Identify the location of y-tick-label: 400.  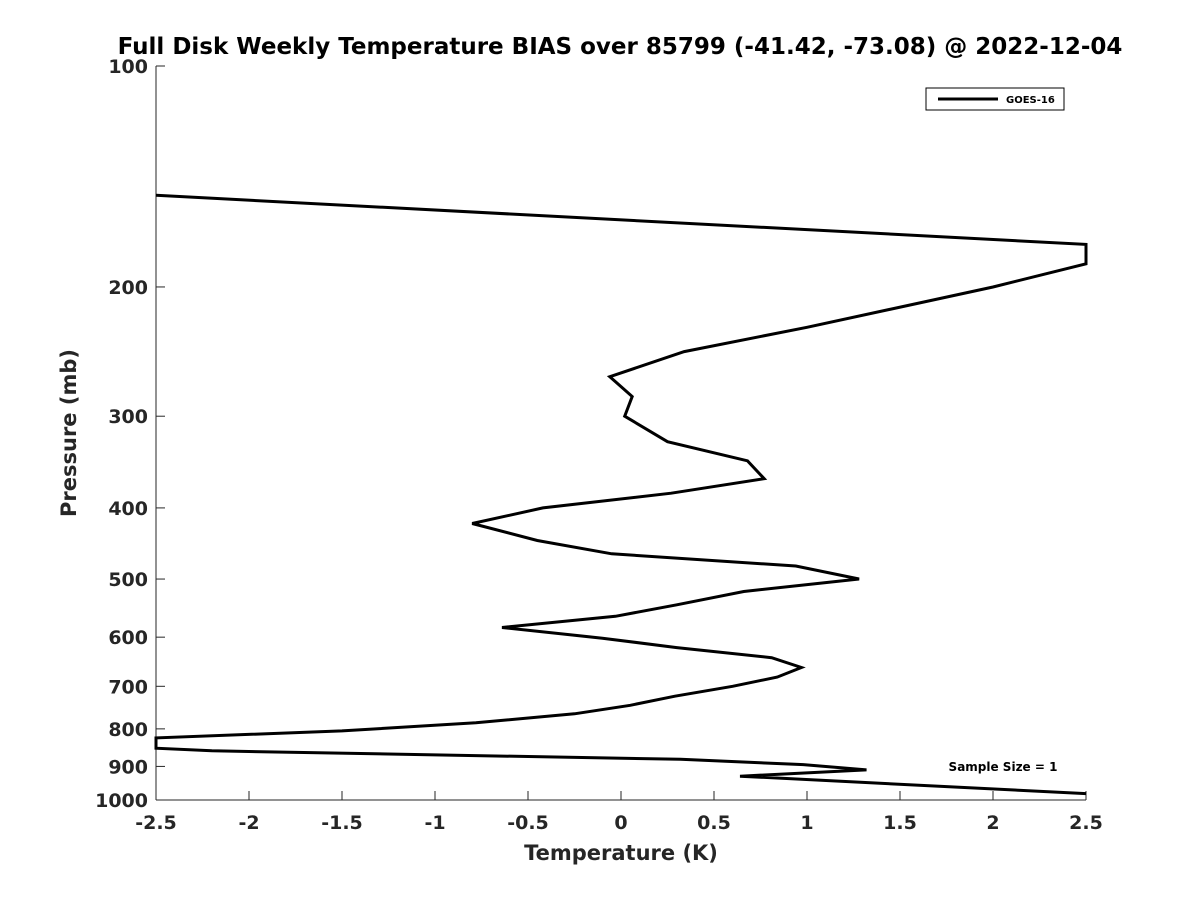
(128, 509).